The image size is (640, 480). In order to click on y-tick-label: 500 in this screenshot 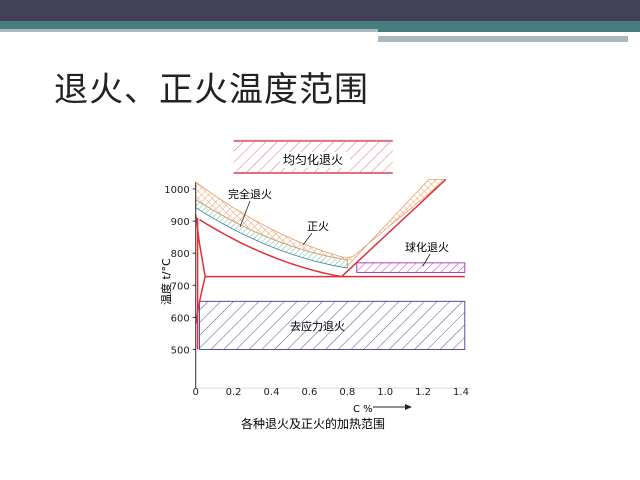, I will do `click(180, 351)`.